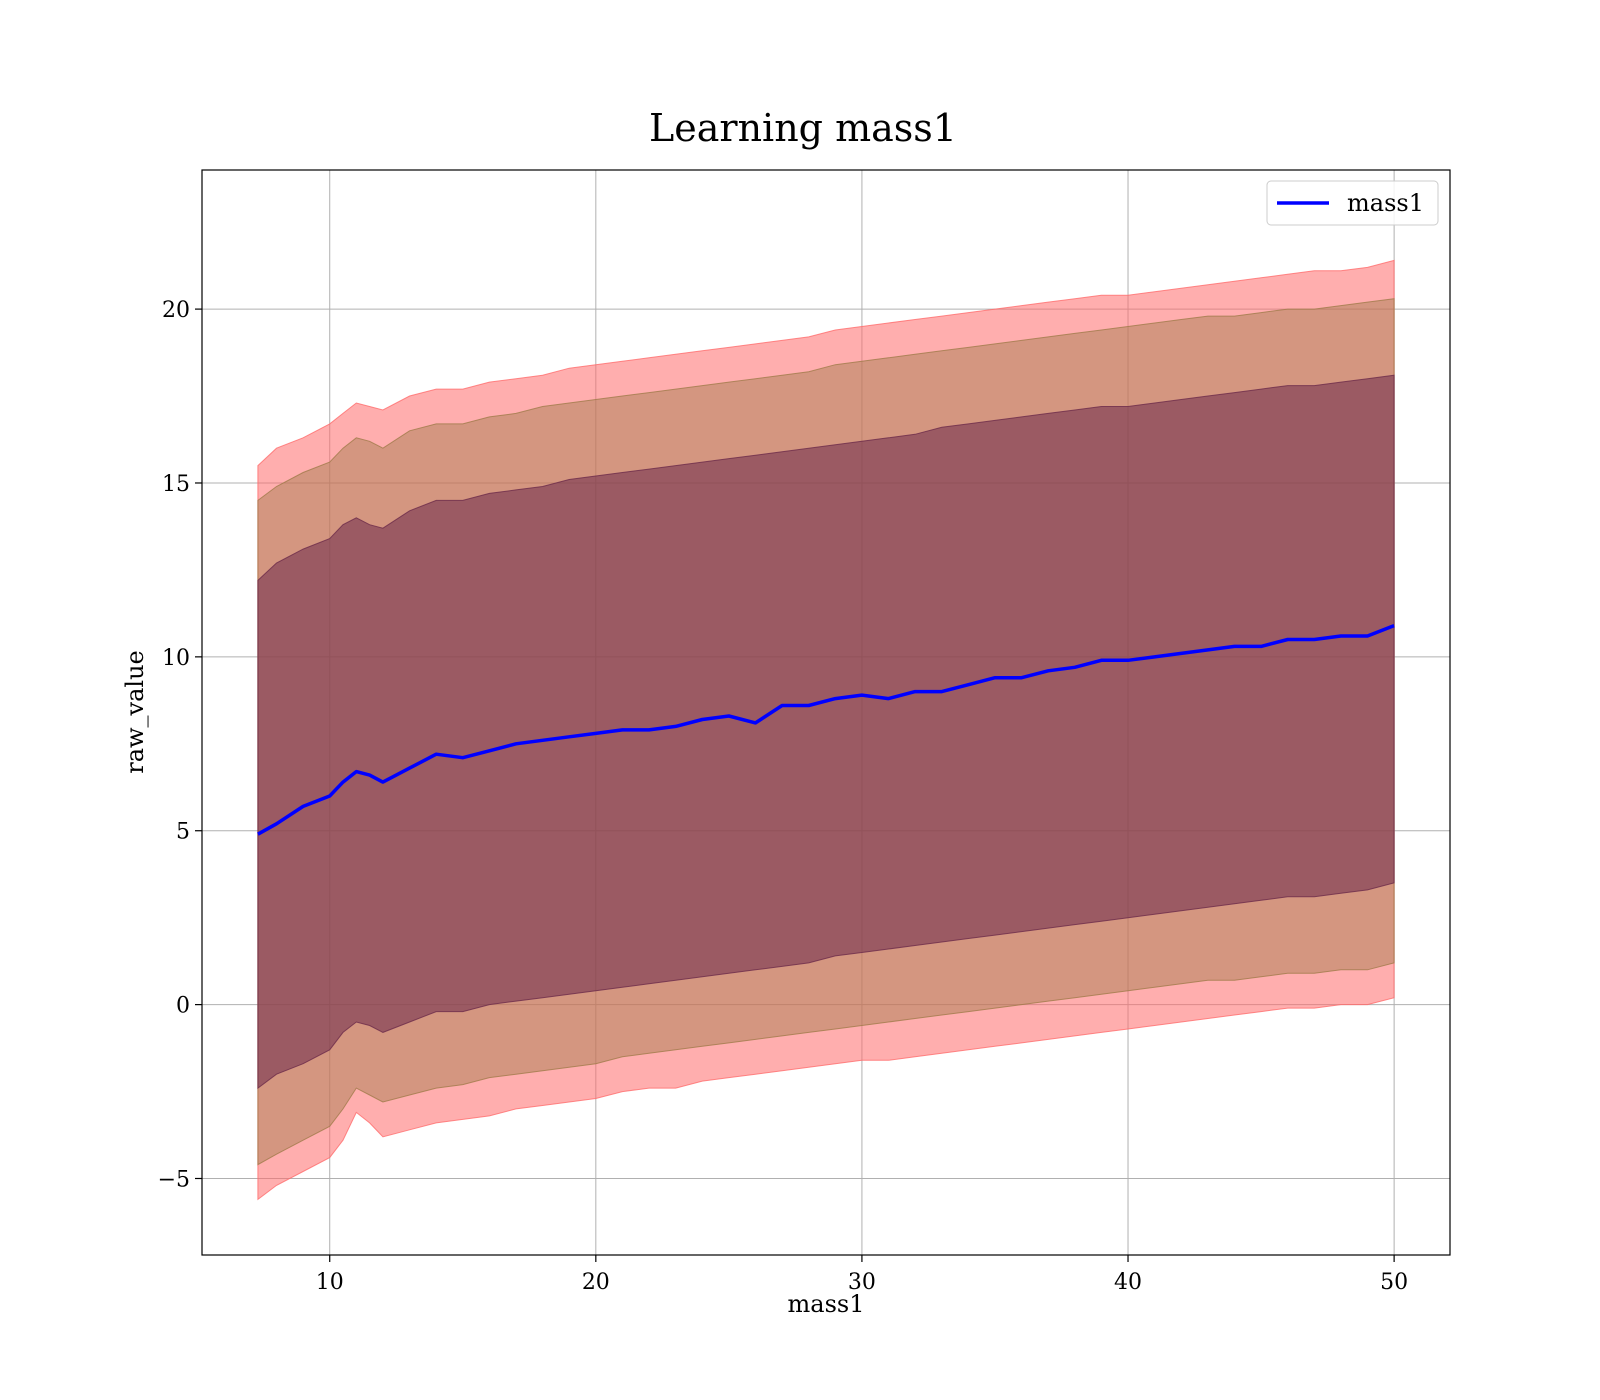 This screenshot has height=1400, width=1600. Describe the element at coordinates (180, 745) in the screenshot. I see `y-axis-ticks: −5 0 5 10 15 20` at that location.